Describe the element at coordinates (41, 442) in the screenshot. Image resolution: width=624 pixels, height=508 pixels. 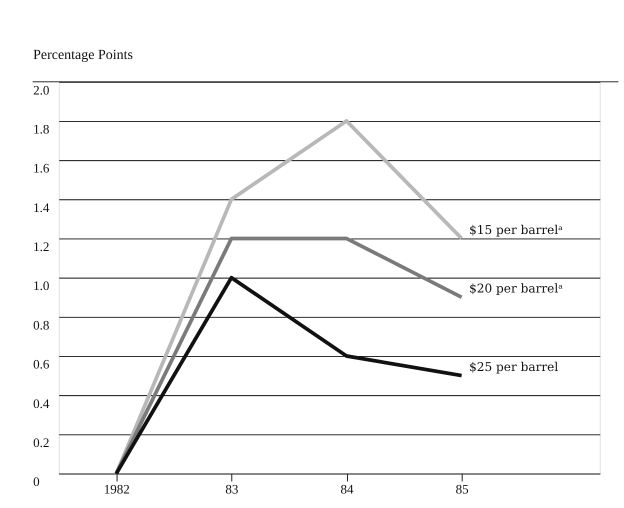
I see `y-tick-label: 0.2` at that location.